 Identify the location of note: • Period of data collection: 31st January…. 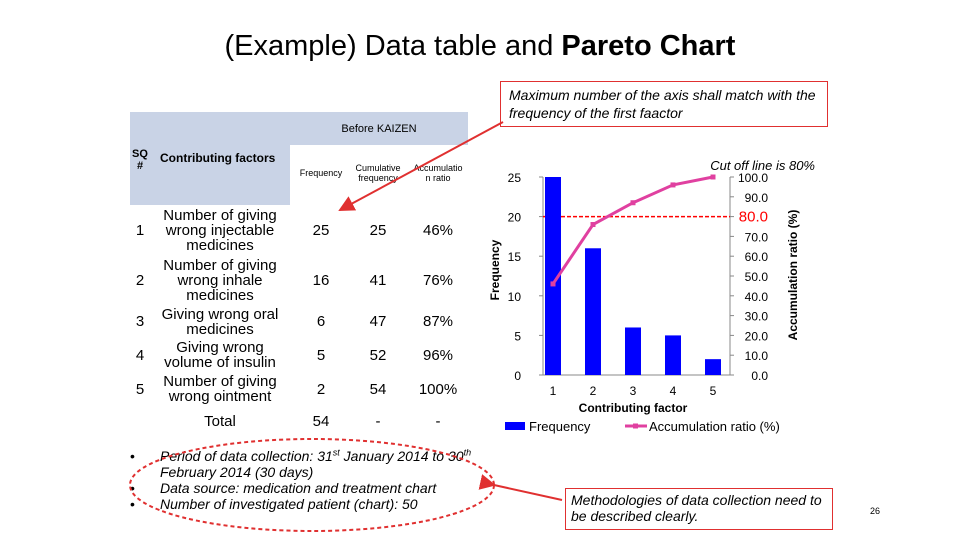
(302, 464).